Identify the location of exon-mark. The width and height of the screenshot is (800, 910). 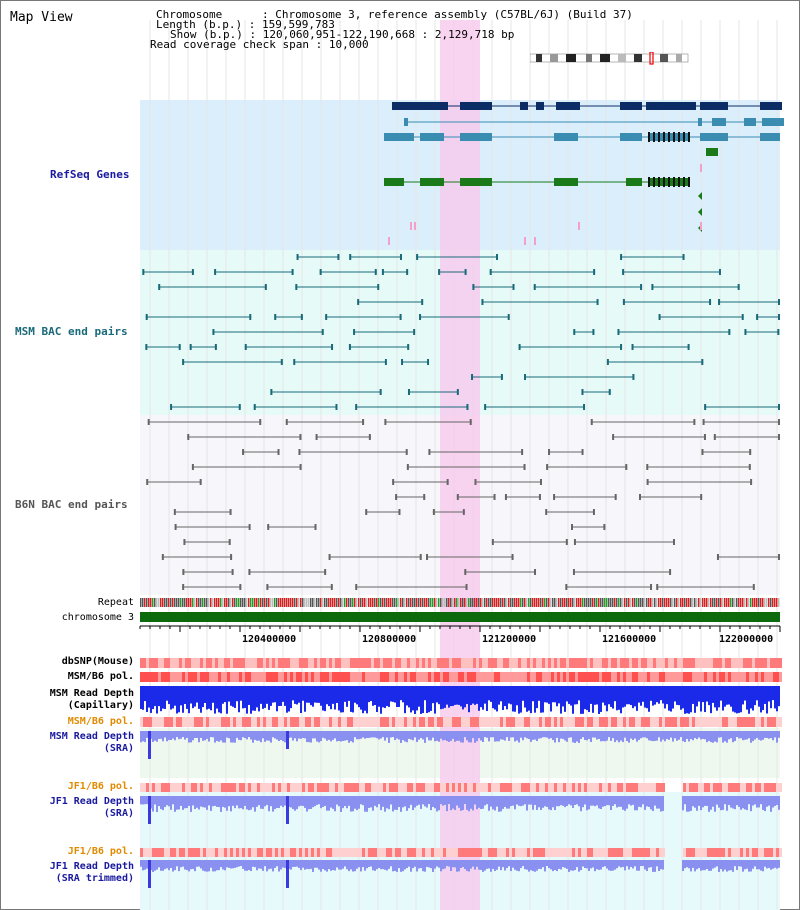
(684, 182).